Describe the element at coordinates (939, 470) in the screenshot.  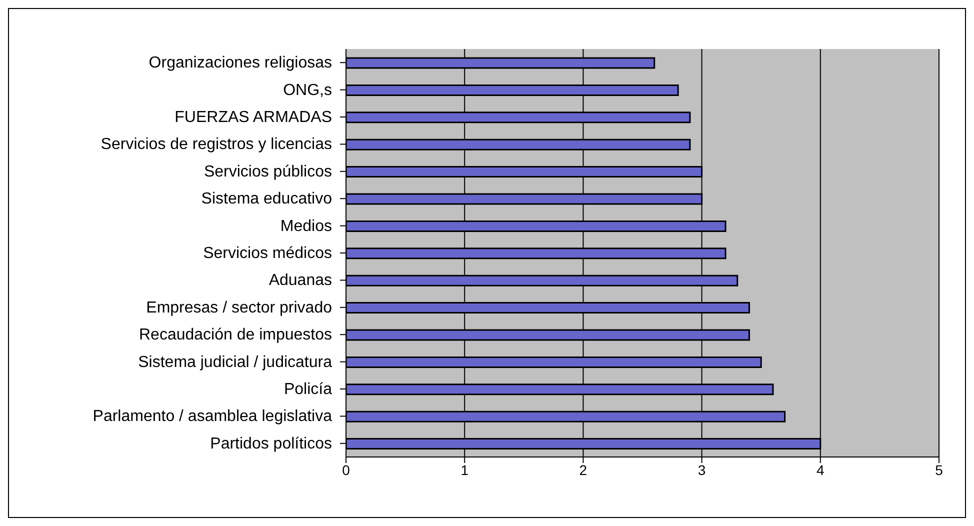
I see `x-tick-label: 5` at that location.